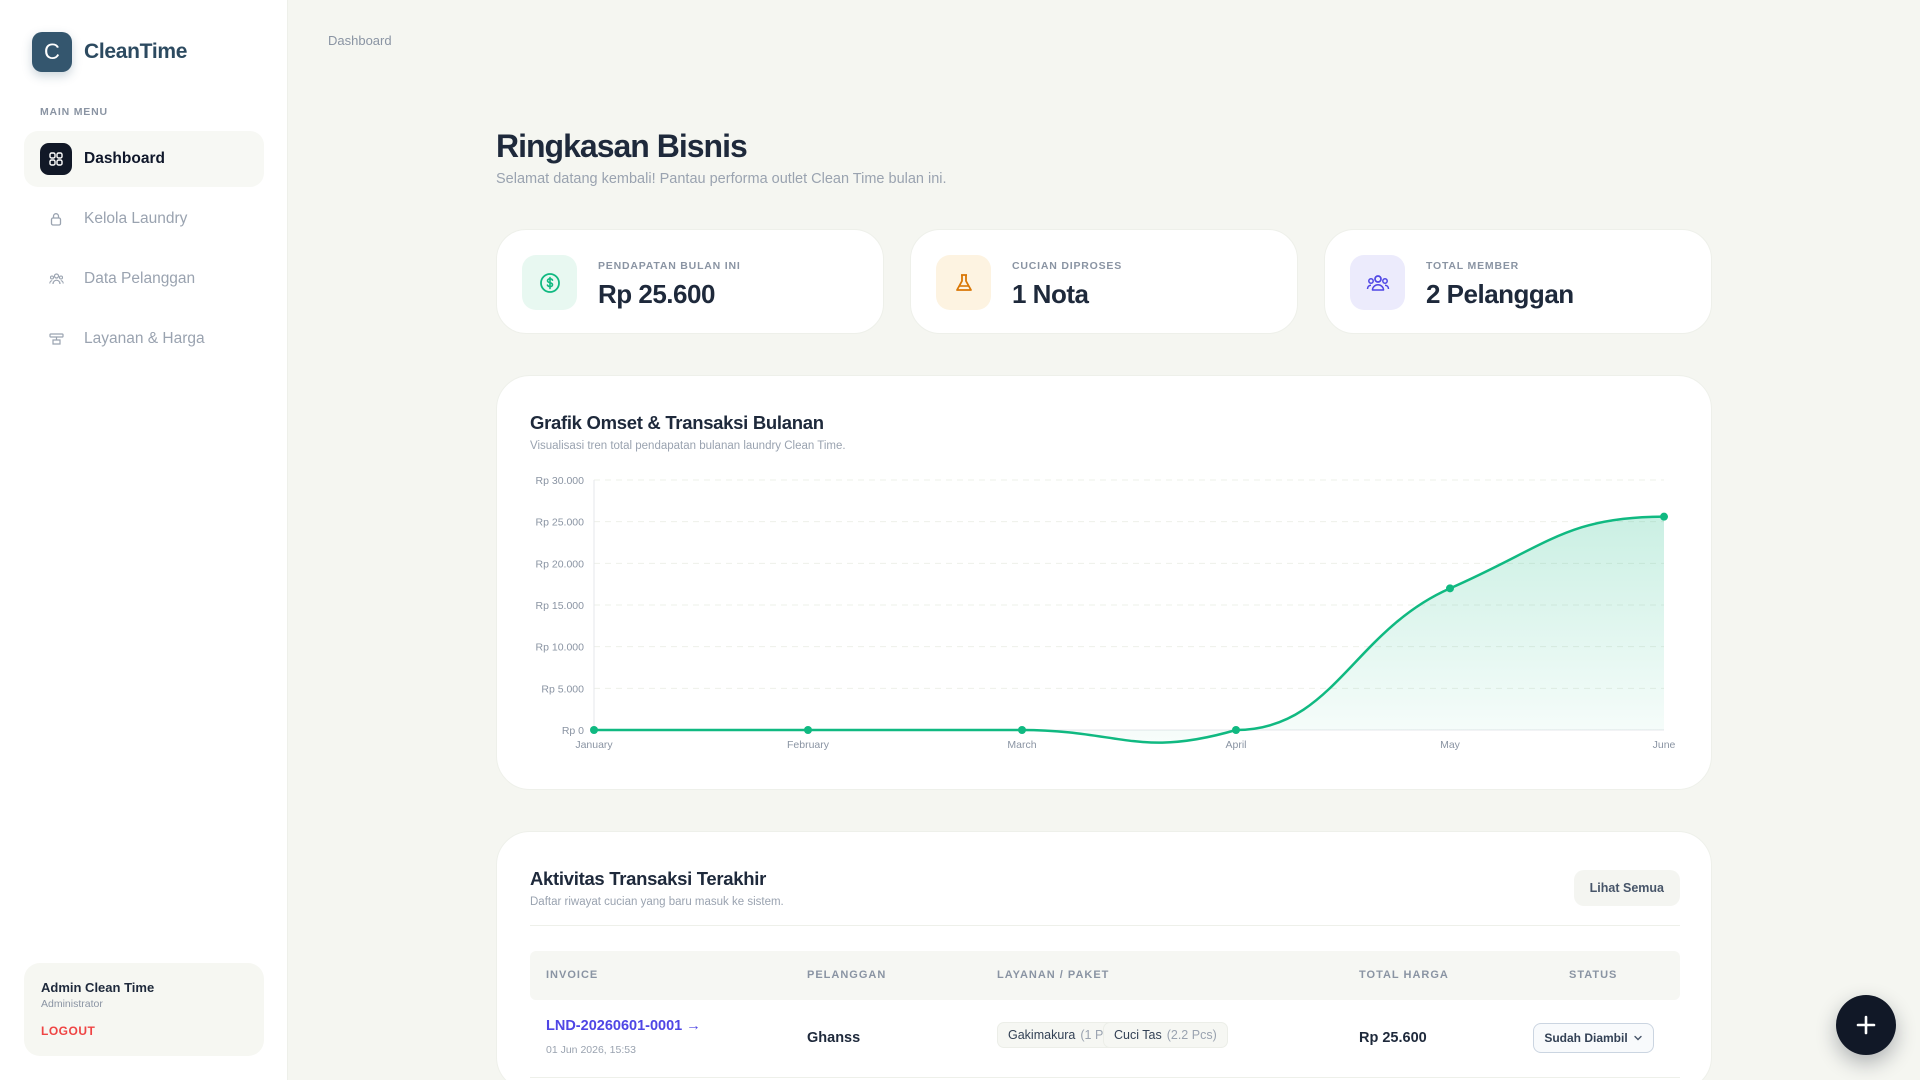 The height and width of the screenshot is (1080, 1920). Describe the element at coordinates (1053, 975) in the screenshot. I see `column-header-service: LAYANAN / PAKET` at that location.